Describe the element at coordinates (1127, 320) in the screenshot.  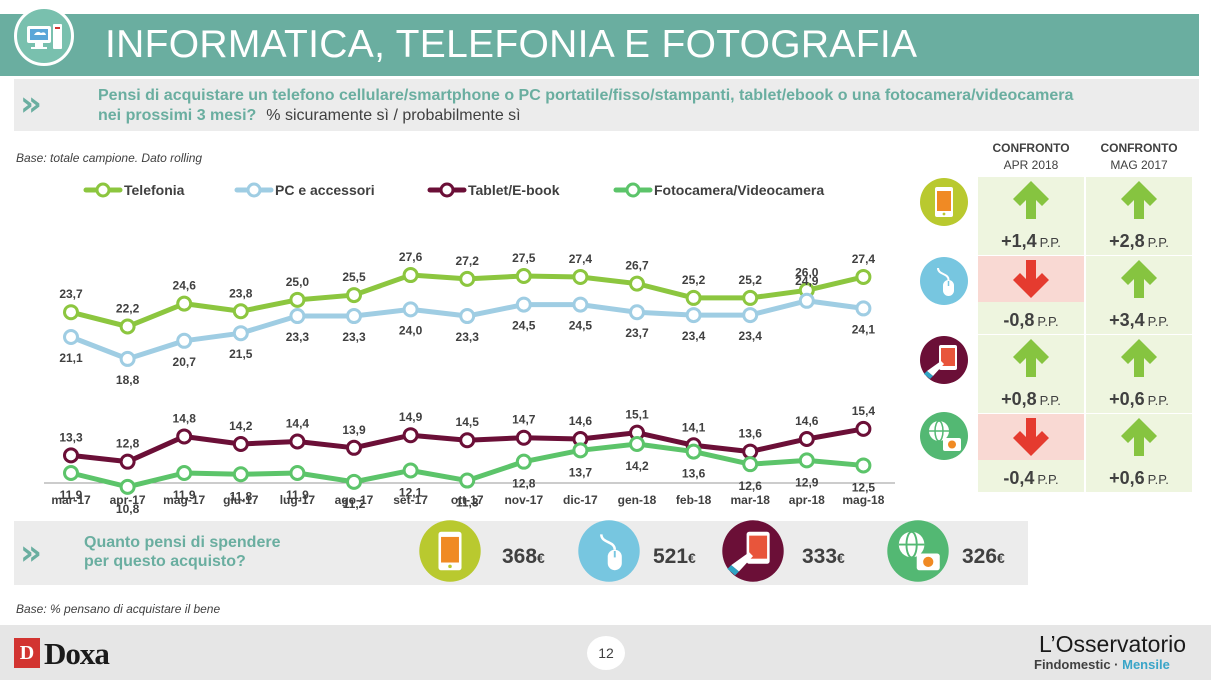
I see `comparison-number: +3,4` at that location.